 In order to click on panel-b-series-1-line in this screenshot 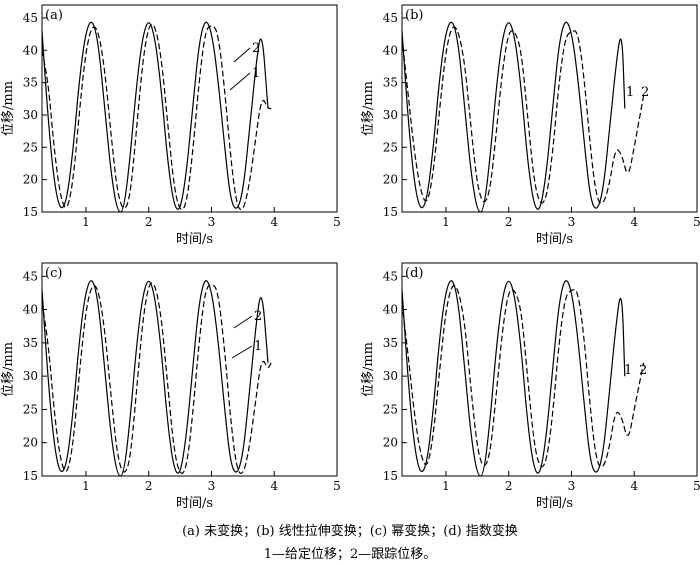, I will do `click(513, 117)`.